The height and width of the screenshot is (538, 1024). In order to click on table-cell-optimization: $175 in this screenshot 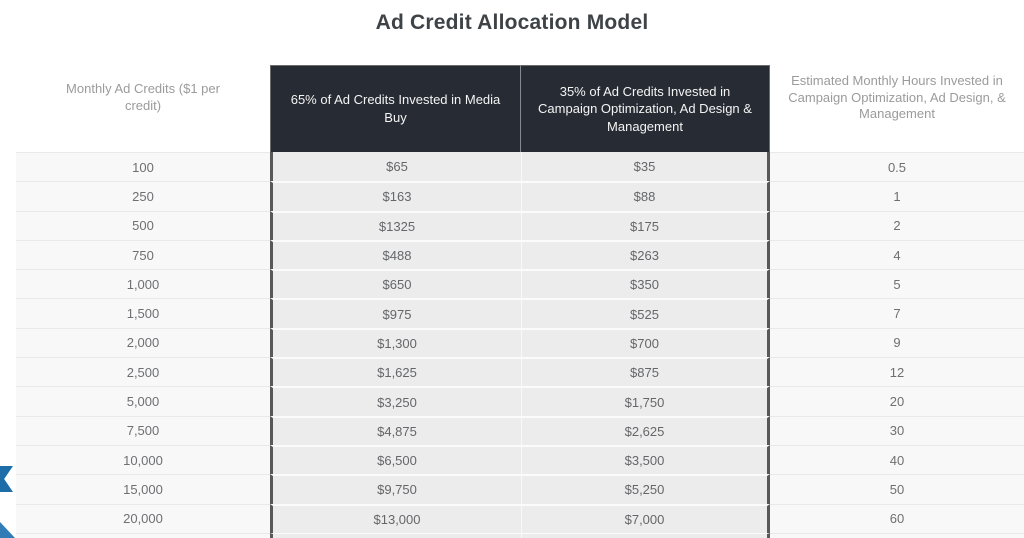, I will do `click(645, 225)`.